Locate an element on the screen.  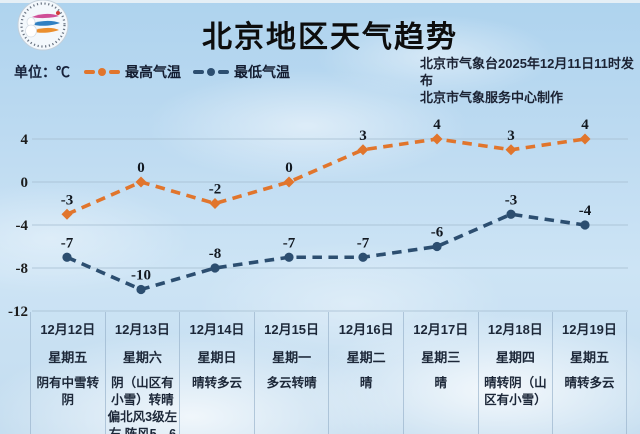
legend-item-high-temp: 最高气温 is located at coordinates (132, 72).